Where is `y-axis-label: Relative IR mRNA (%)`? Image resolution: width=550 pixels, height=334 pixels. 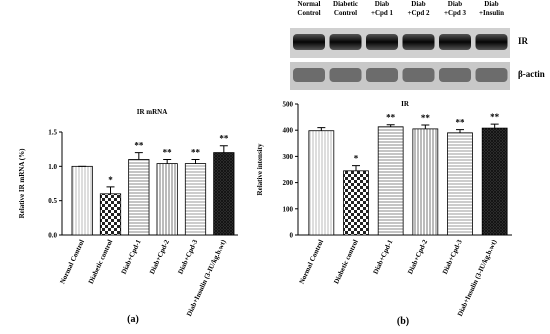 y-axis-label: Relative IR mRNA (%) is located at coordinates (22, 183).